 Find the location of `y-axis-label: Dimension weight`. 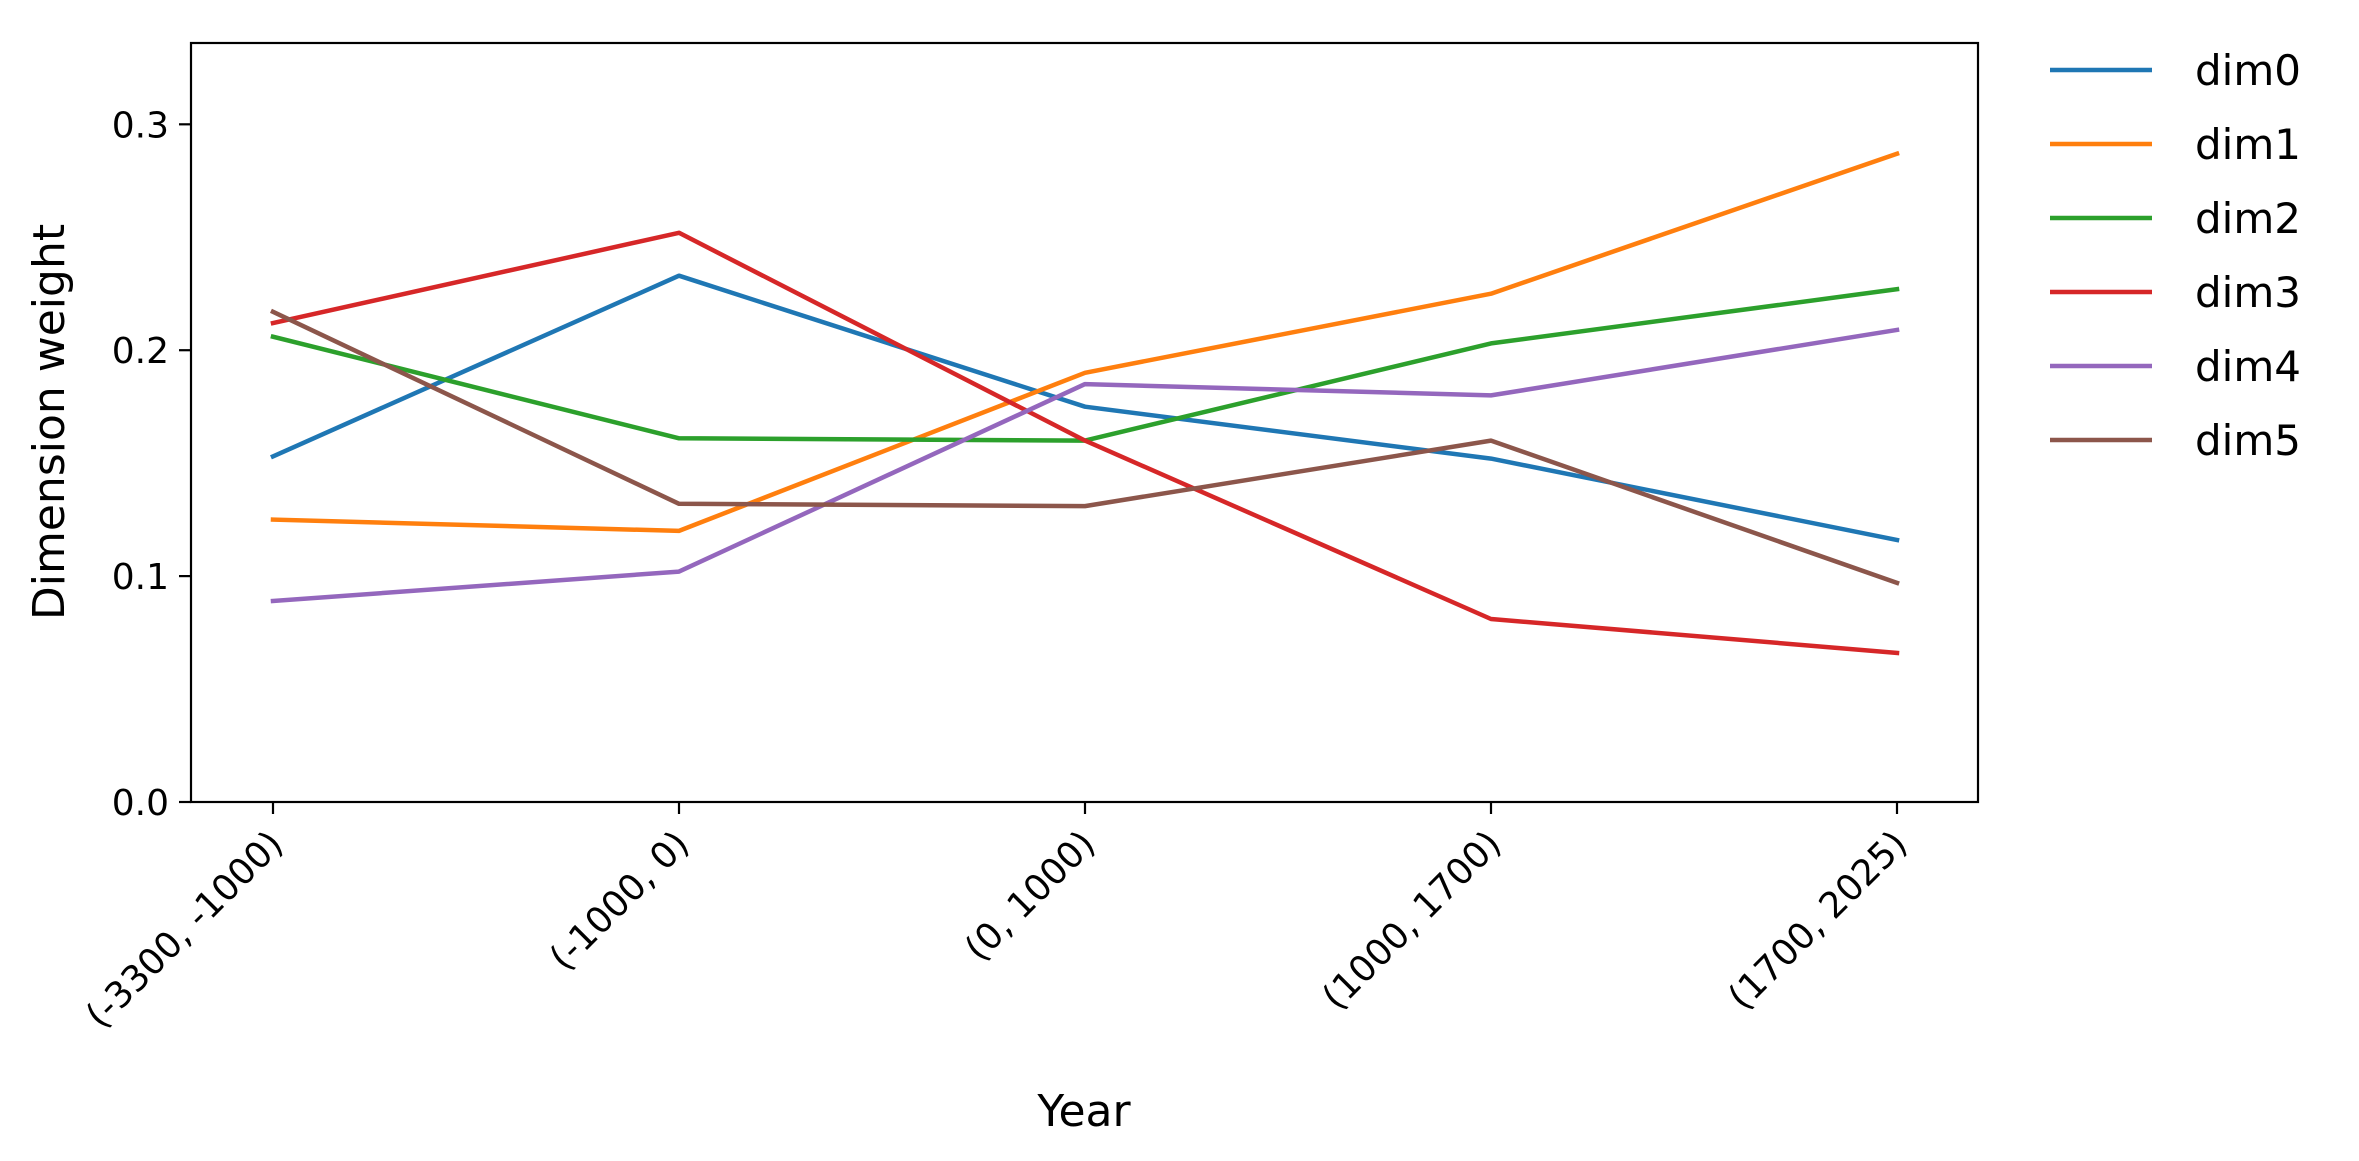

y-axis-label: Dimension weight is located at coordinates (49, 422).